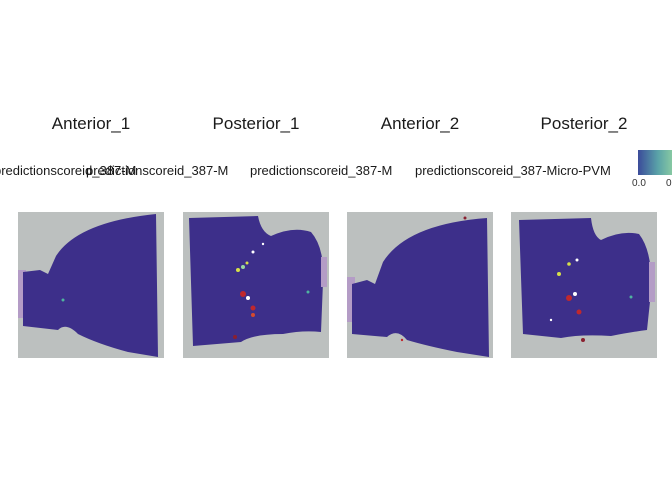 This screenshot has width=672, height=480. Describe the element at coordinates (513, 170) in the screenshot. I see `panel-subtitle-4: predictionscoreid_387-Micro-PVM` at that location.